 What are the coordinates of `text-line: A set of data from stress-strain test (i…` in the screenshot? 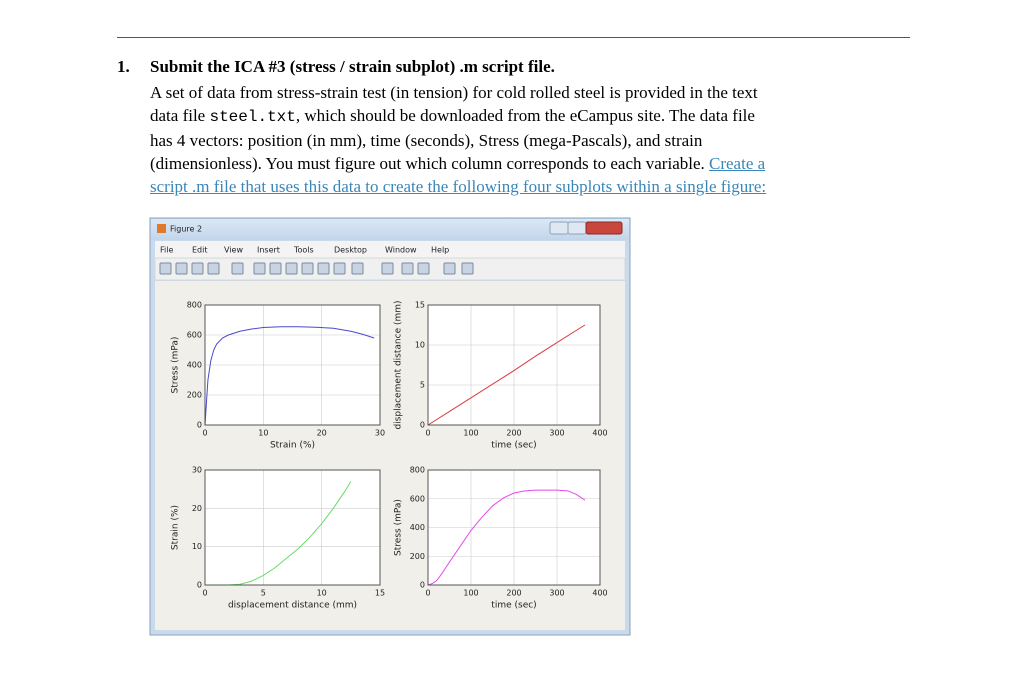 It's located at (458, 92).